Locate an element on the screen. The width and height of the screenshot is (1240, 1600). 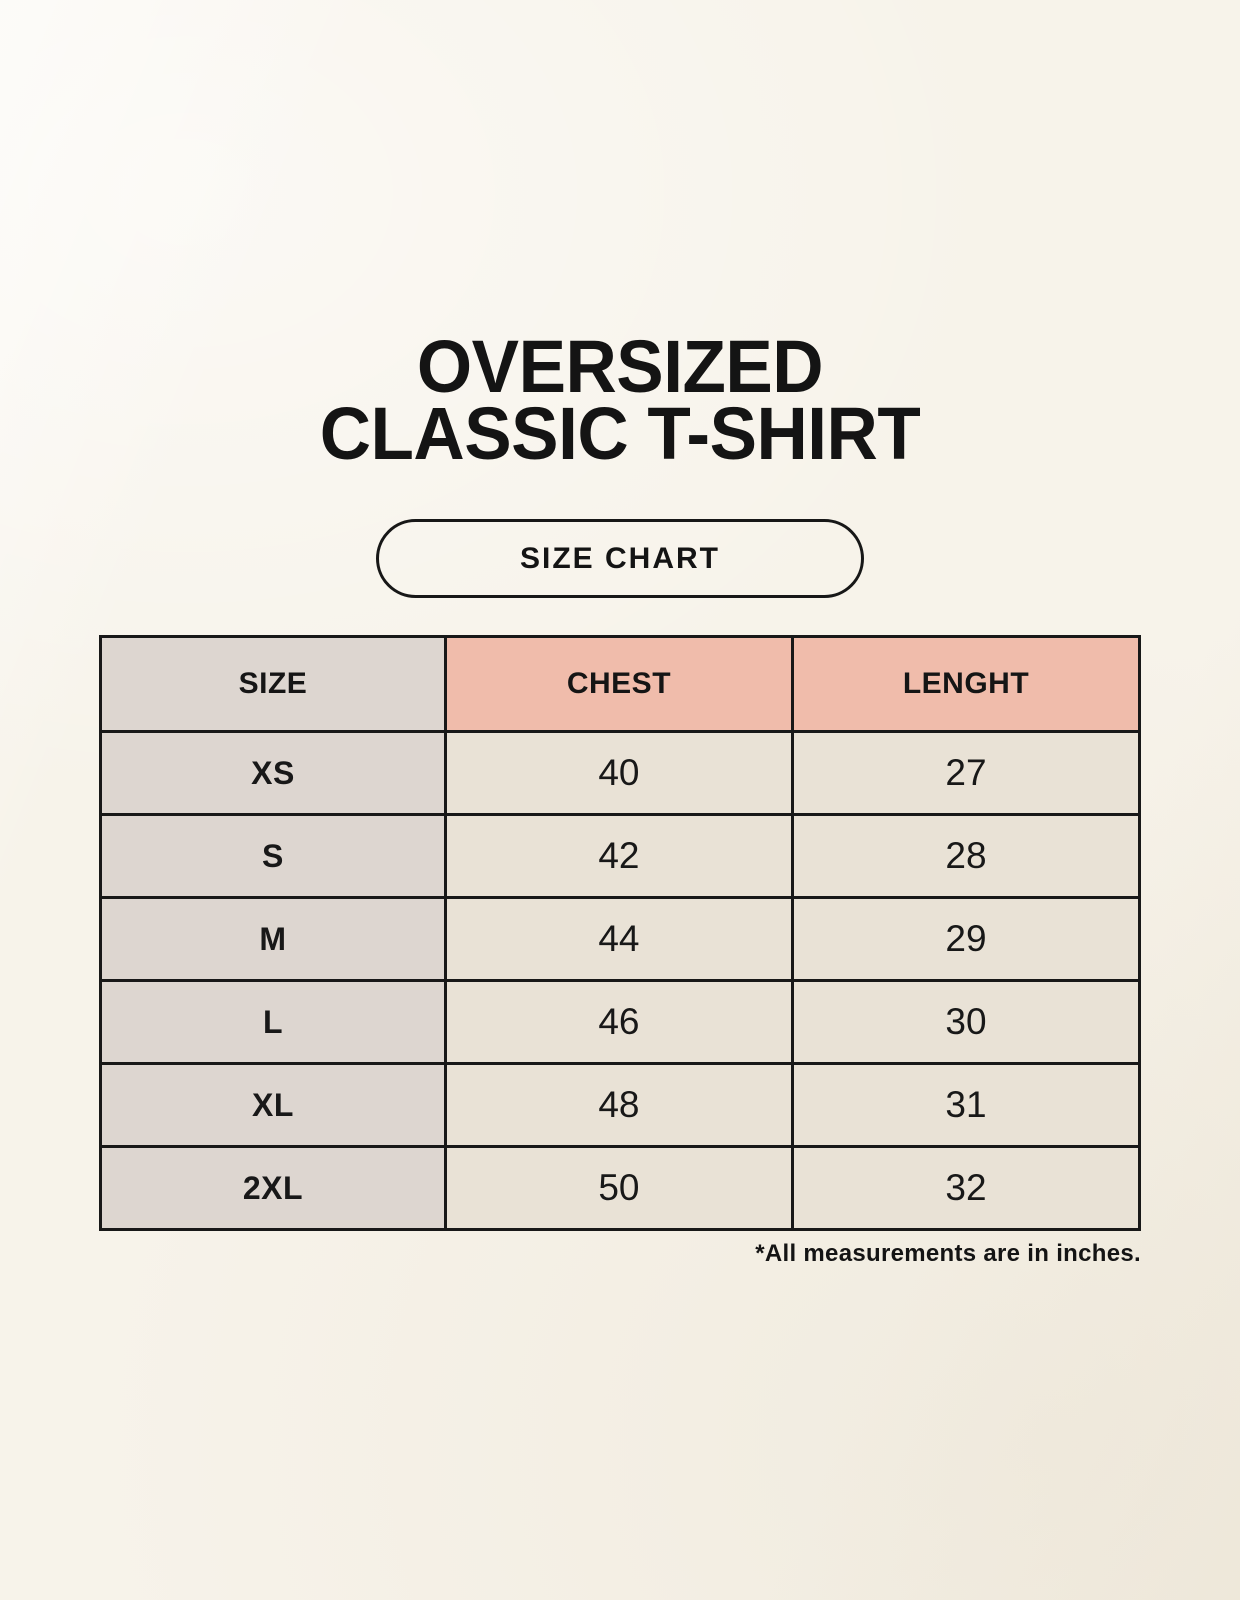
length-cell: 30 is located at coordinates (966, 1022).